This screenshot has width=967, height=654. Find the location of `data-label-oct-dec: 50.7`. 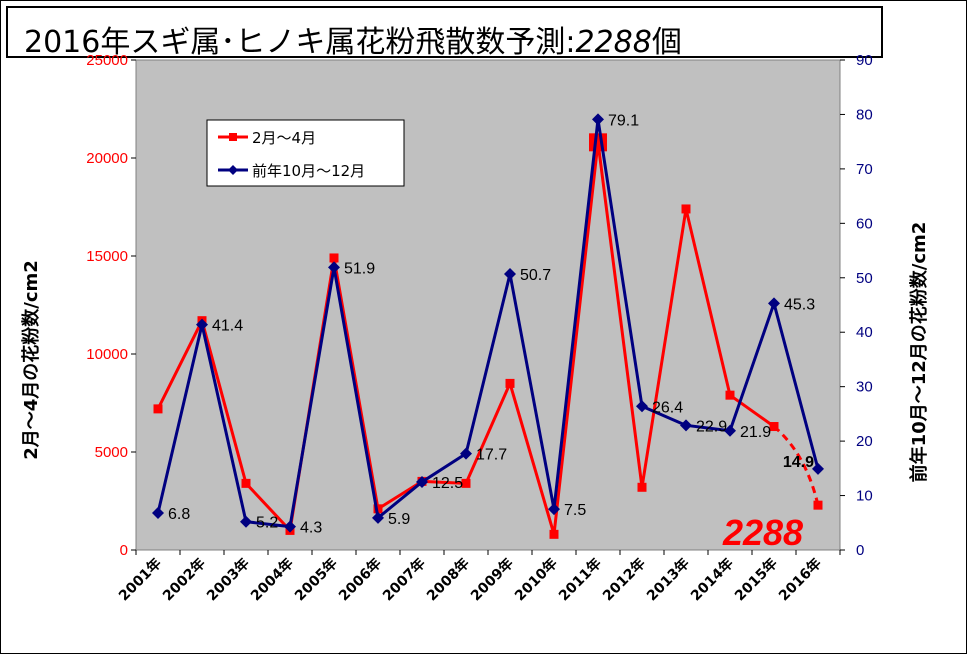

data-label-oct-dec: 50.7 is located at coordinates (535, 275).